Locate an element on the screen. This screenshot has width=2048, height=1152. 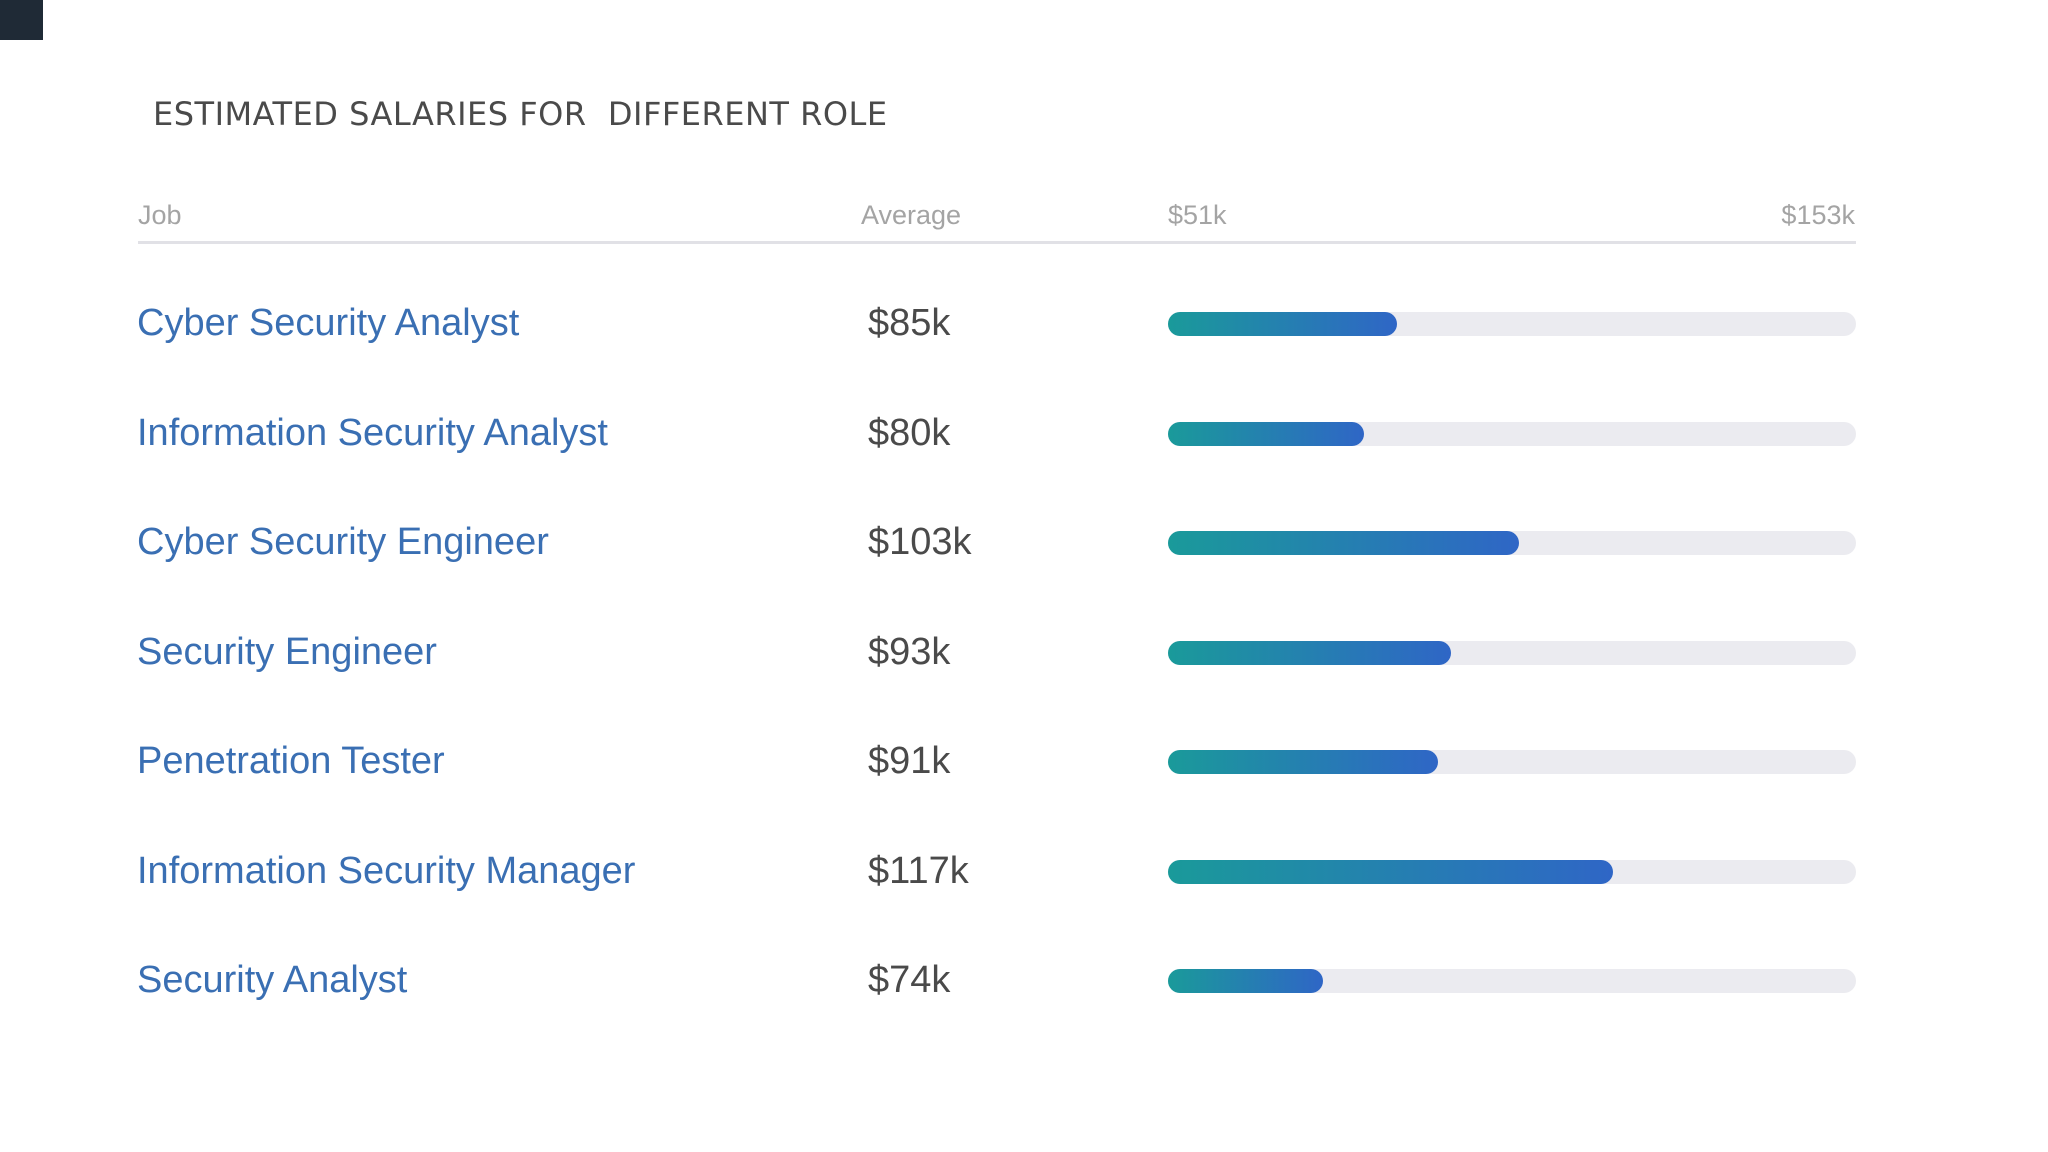
table-row: Information Security Manager $117k is located at coordinates (1024, 871).